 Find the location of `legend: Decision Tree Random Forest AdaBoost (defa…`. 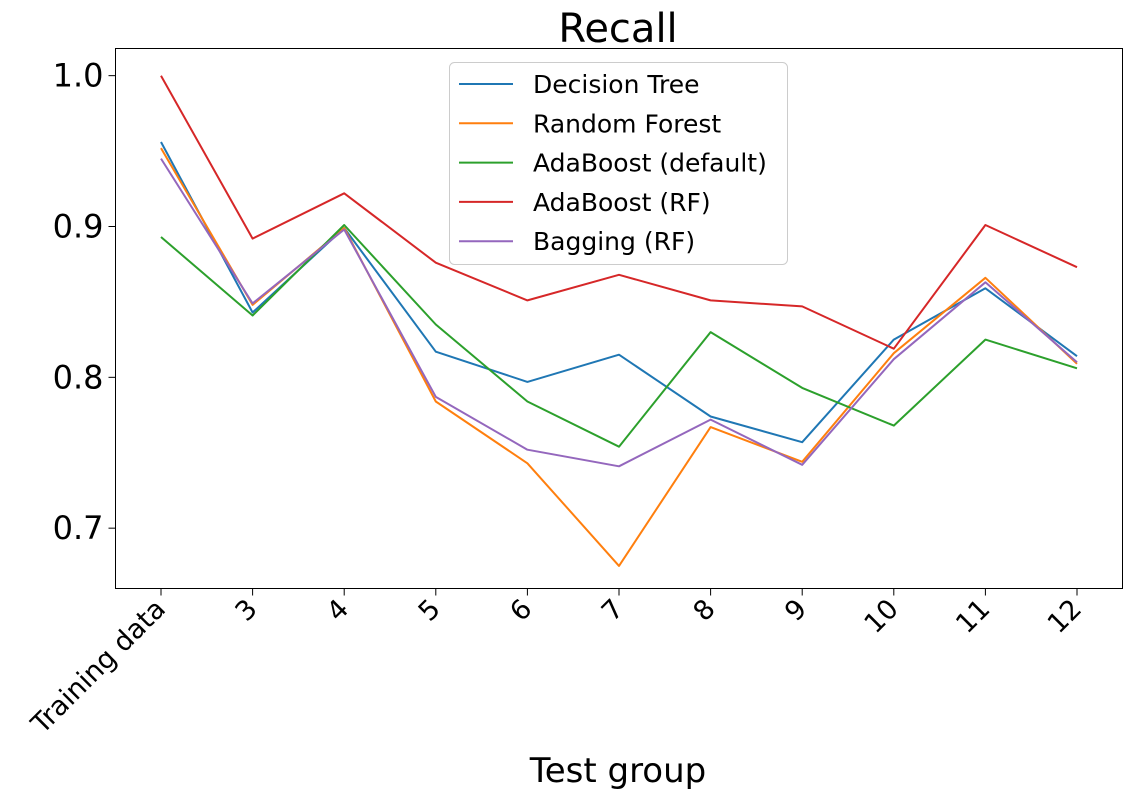

legend: Decision Tree Random Forest AdaBoost (defa… is located at coordinates (618, 163).